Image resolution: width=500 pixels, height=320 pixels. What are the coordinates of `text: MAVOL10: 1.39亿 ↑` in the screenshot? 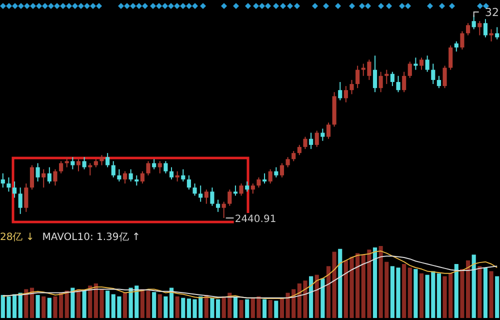 It's located at (91, 237).